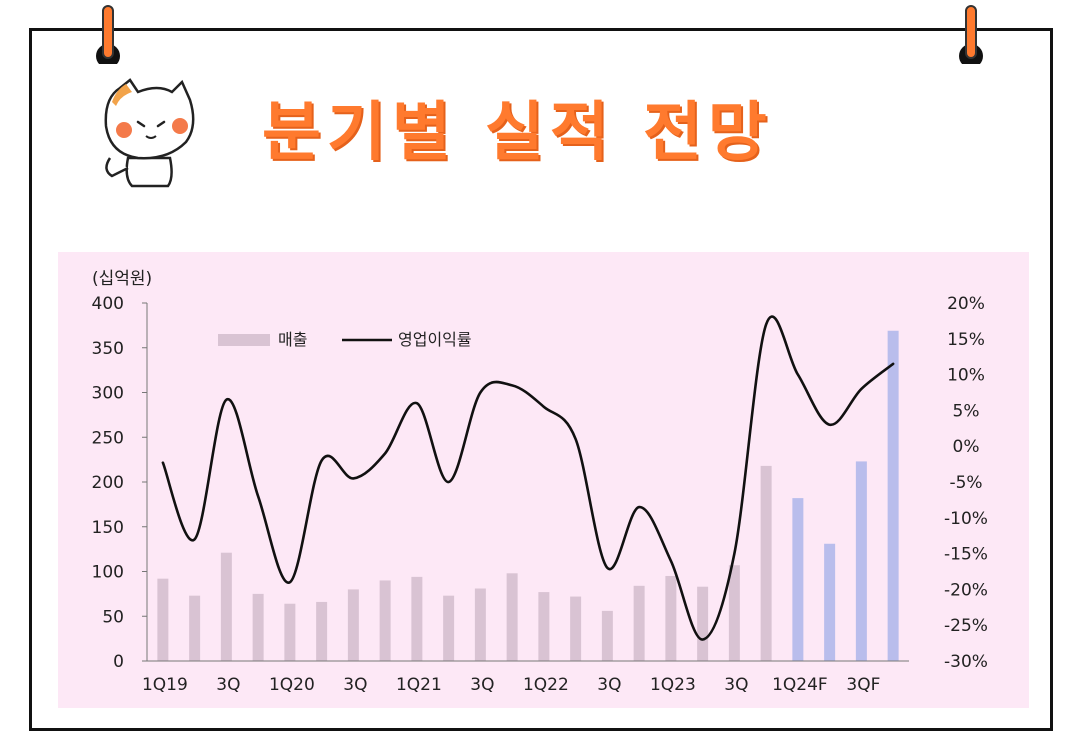 The image size is (1080, 750). What do you see at coordinates (830, 602) in the screenshot?
I see `bar-sales-2Q24F` at bounding box center [830, 602].